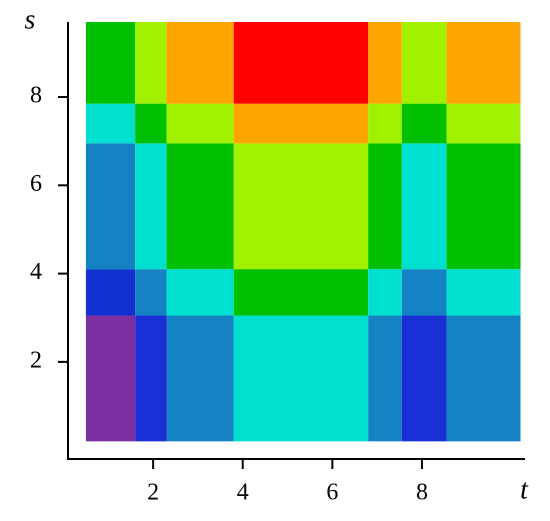  I want to click on x-tick-label: 2, so click(153, 493).